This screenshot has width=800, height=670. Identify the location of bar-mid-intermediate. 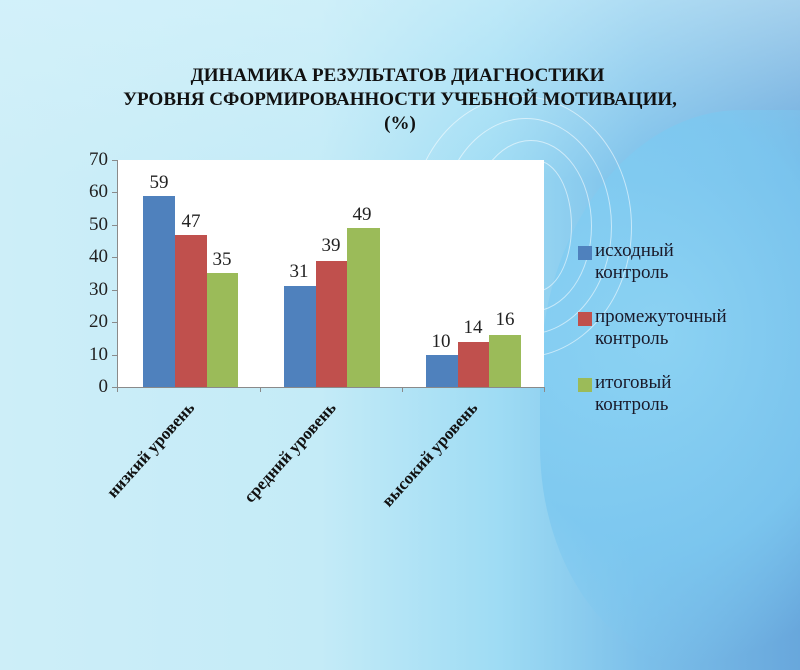
(331, 324).